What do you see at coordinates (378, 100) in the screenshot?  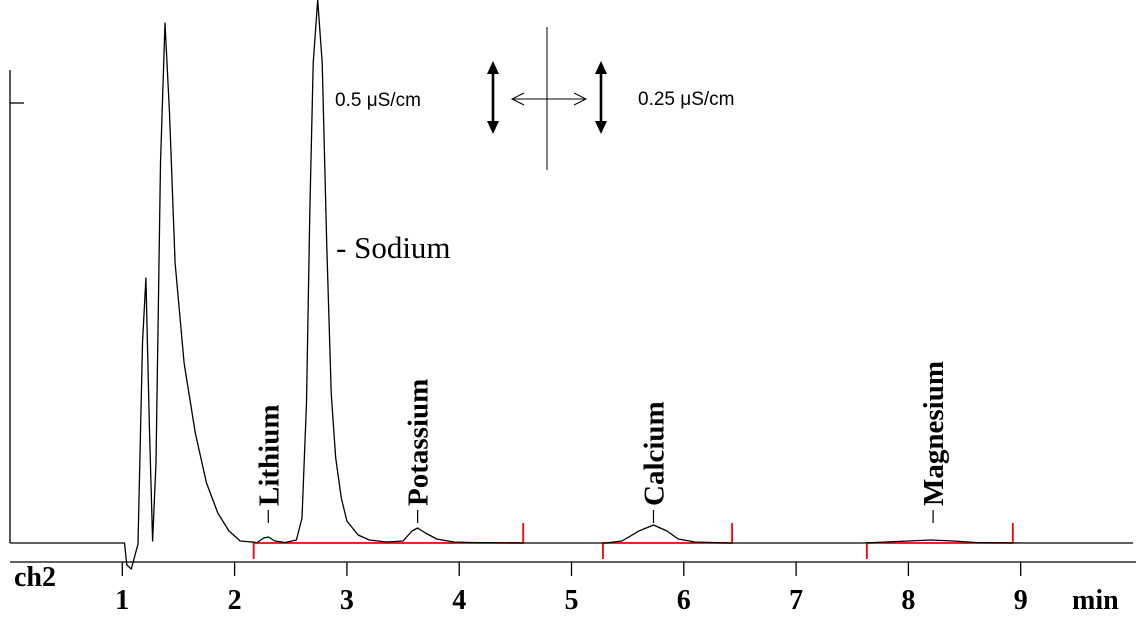 I see `scale-label-left: 0.5 μS/cm` at bounding box center [378, 100].